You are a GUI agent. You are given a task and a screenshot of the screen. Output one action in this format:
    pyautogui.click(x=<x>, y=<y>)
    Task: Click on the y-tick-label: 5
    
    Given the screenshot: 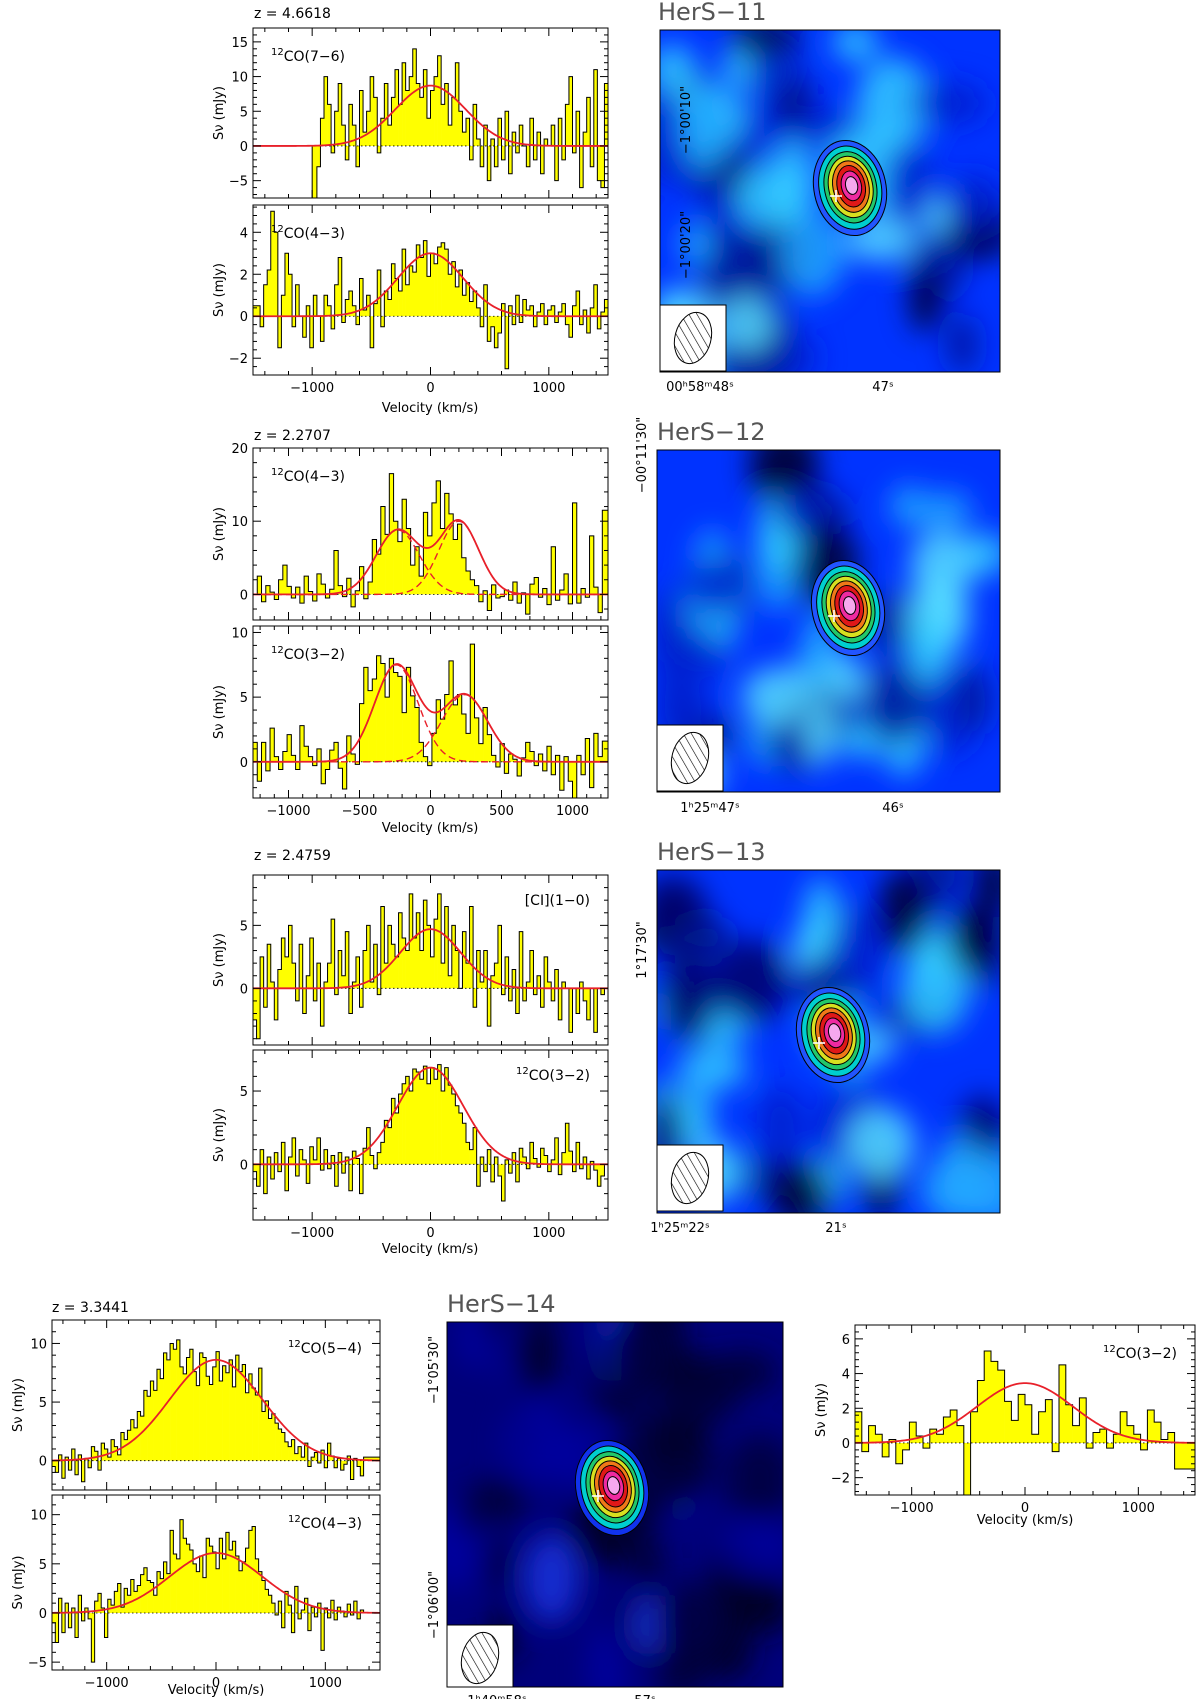 What is the action you would take?
    pyautogui.click(x=244, y=1092)
    